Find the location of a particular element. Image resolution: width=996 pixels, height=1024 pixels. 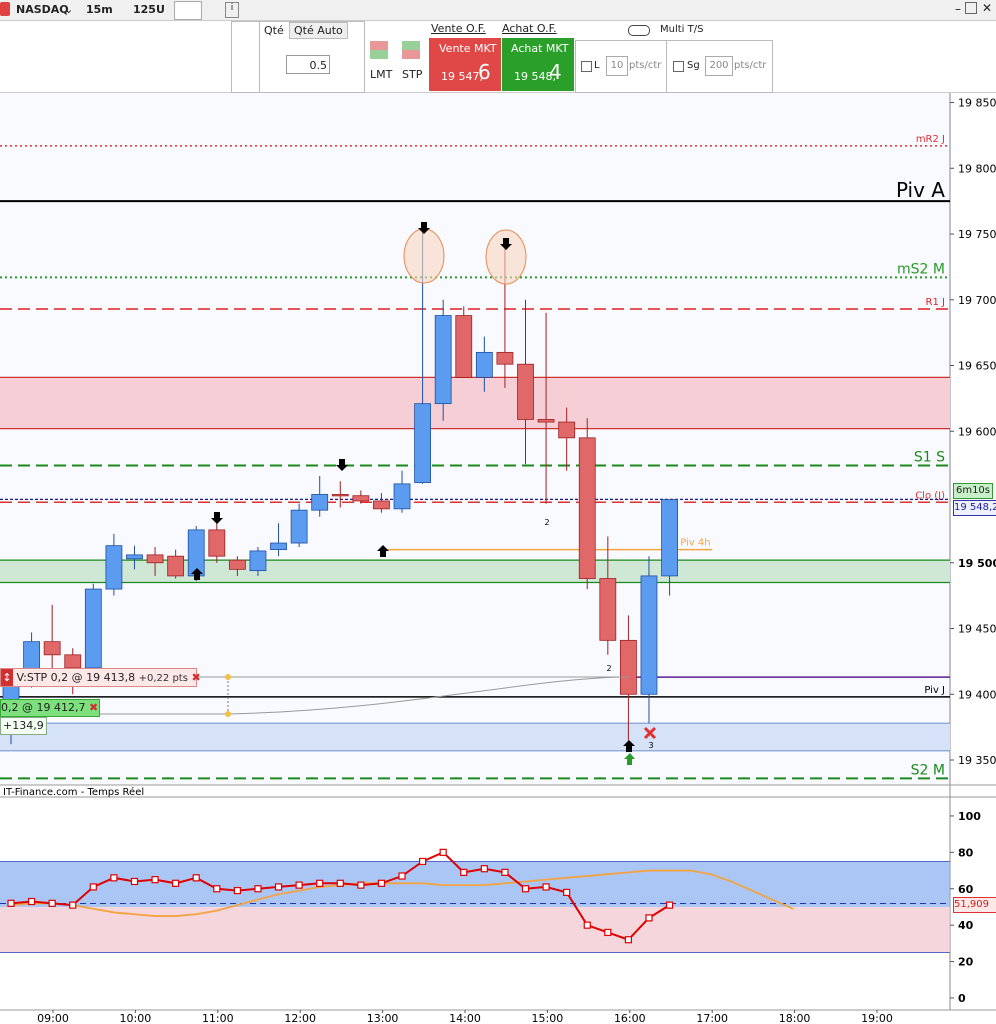

lmt-btn: LMT is located at coordinates (381, 74).